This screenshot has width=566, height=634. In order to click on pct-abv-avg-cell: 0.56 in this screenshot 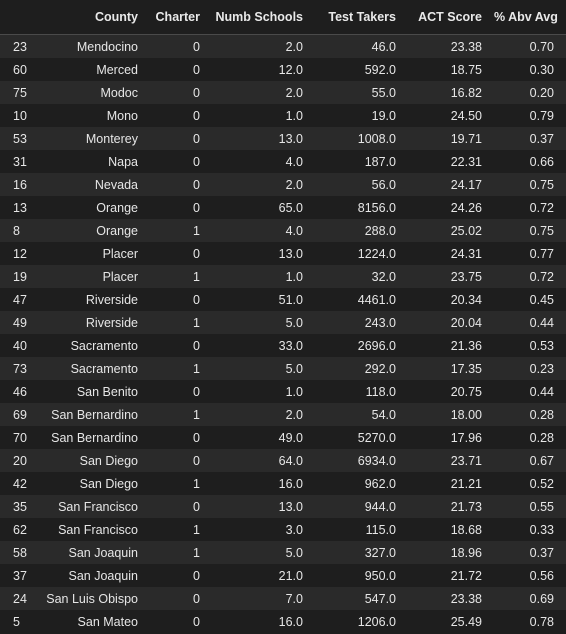, I will do `click(541, 575)`.